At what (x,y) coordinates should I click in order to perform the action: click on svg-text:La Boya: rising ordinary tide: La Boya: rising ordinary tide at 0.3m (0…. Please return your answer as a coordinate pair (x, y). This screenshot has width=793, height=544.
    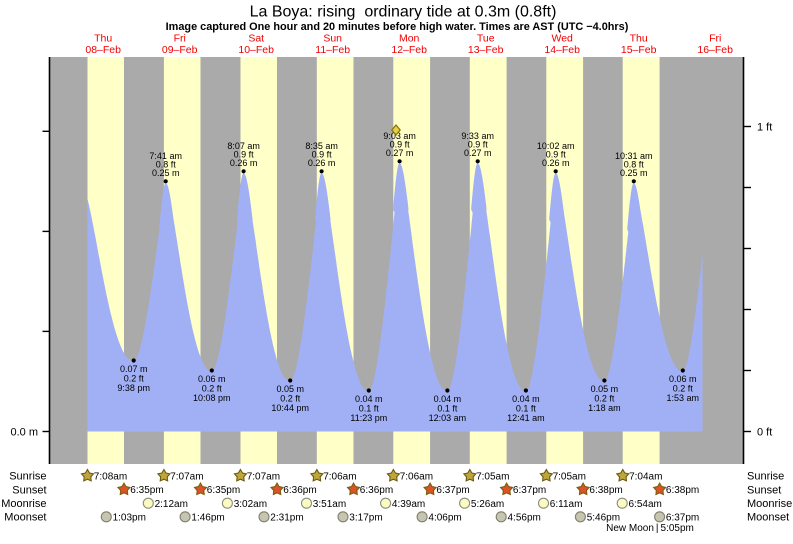
    Looking at the image, I should click on (403, 12).